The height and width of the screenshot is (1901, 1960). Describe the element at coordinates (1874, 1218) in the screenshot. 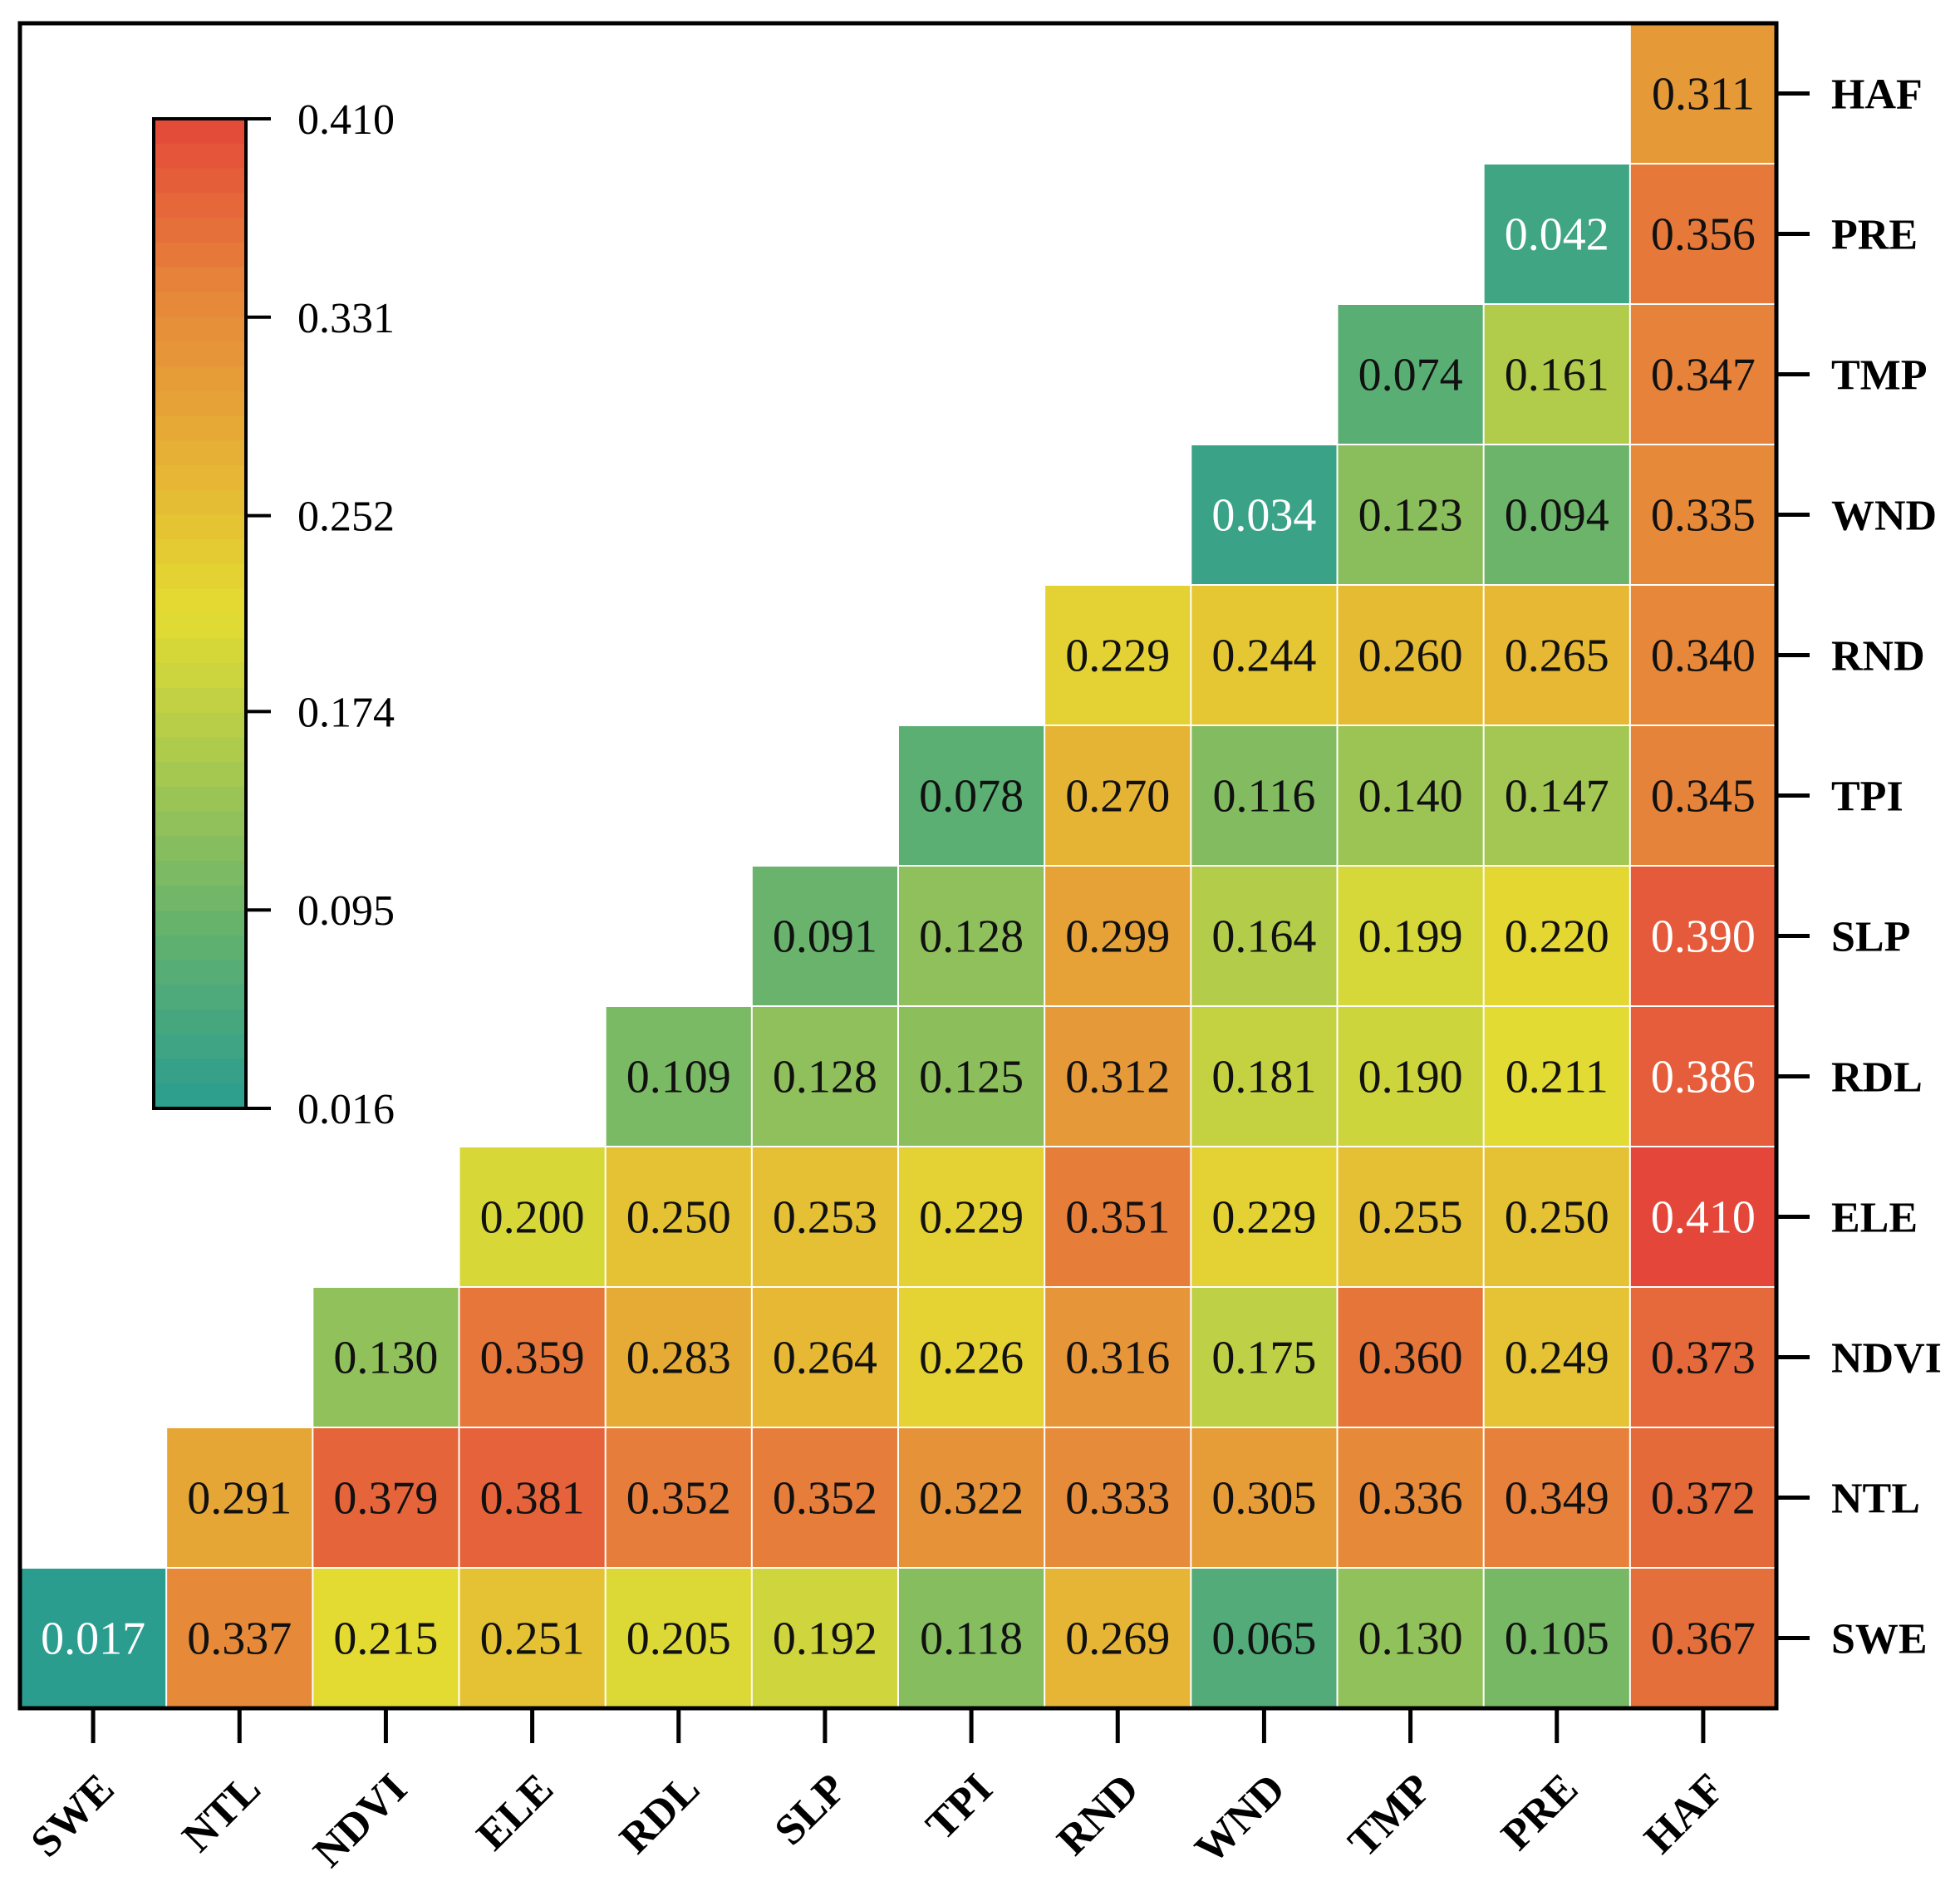

I see `y-tick-label: ELE` at that location.